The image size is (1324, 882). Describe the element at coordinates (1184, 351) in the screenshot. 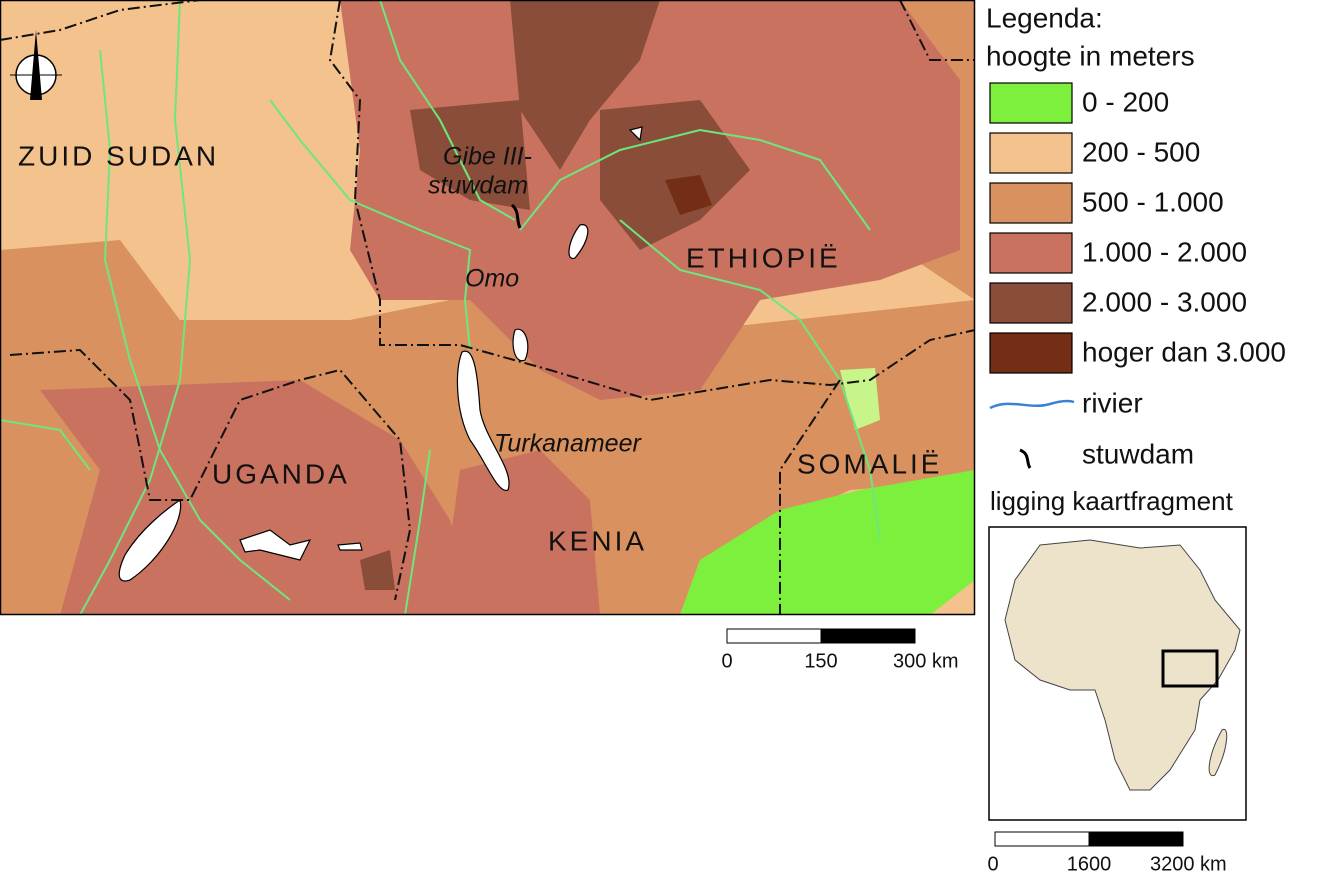

I see `legend-label: hoger dan 3.000` at that location.